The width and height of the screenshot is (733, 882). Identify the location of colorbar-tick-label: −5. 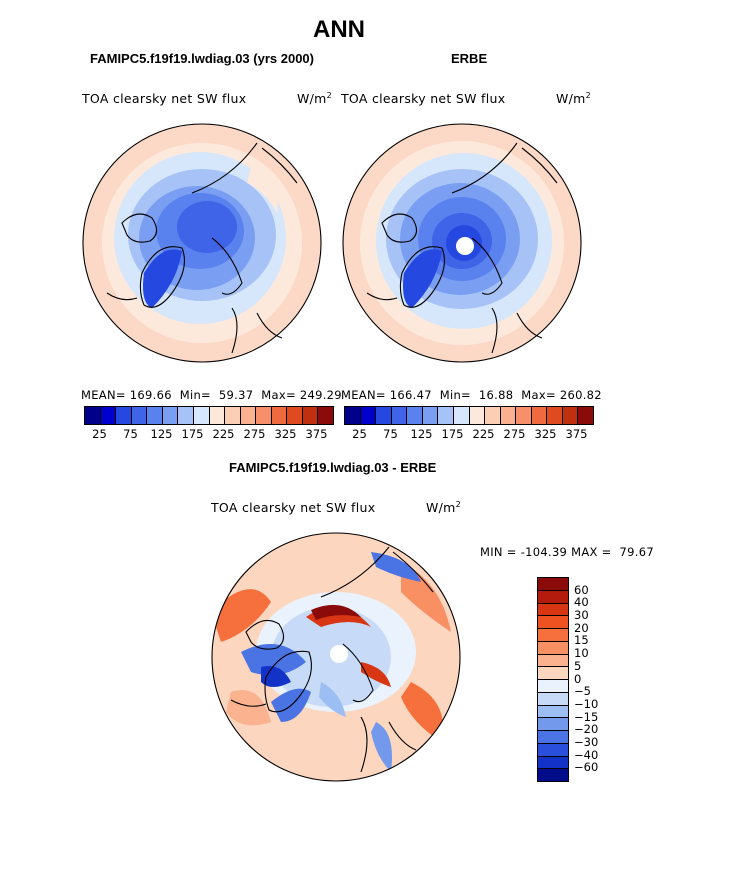
(582, 691).